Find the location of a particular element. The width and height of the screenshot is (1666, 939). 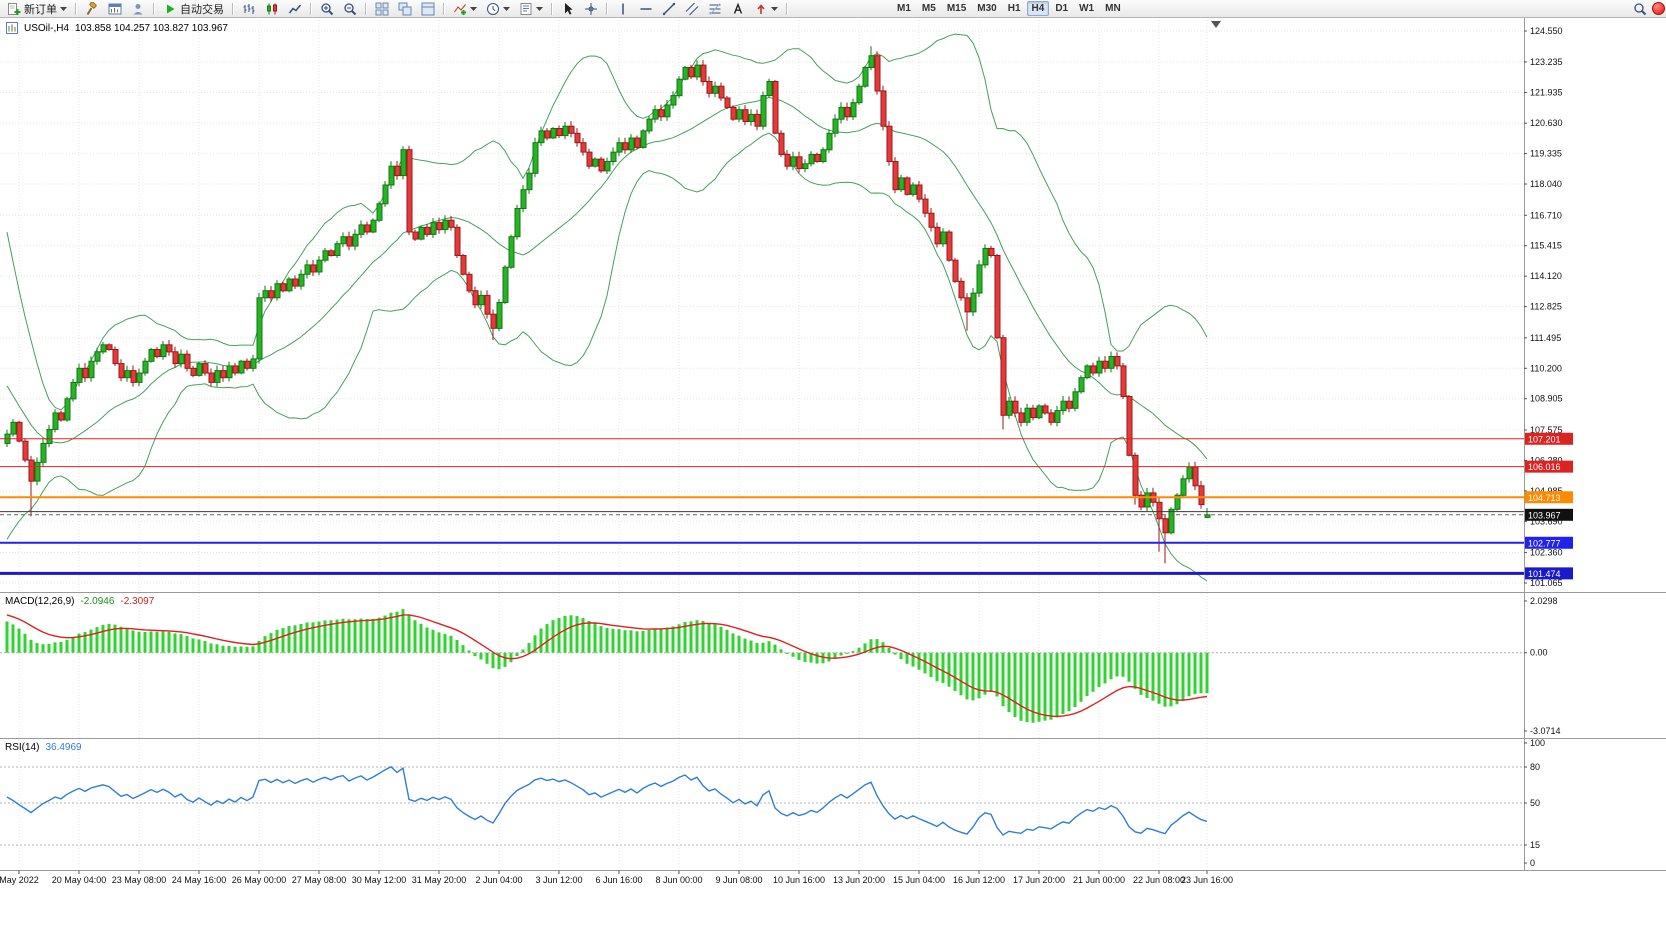

timeframe-W1: W1 is located at coordinates (1086, 8).